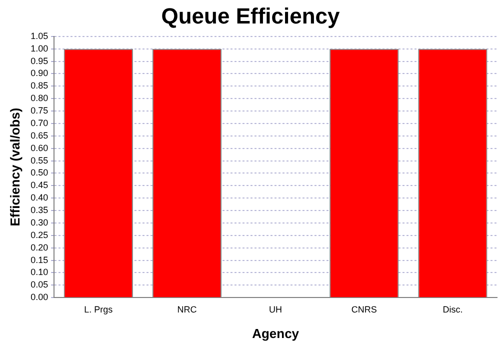 This screenshot has width=500, height=350. What do you see at coordinates (39, 247) in the screenshot?
I see `y-tick-label: 0.20` at bounding box center [39, 247].